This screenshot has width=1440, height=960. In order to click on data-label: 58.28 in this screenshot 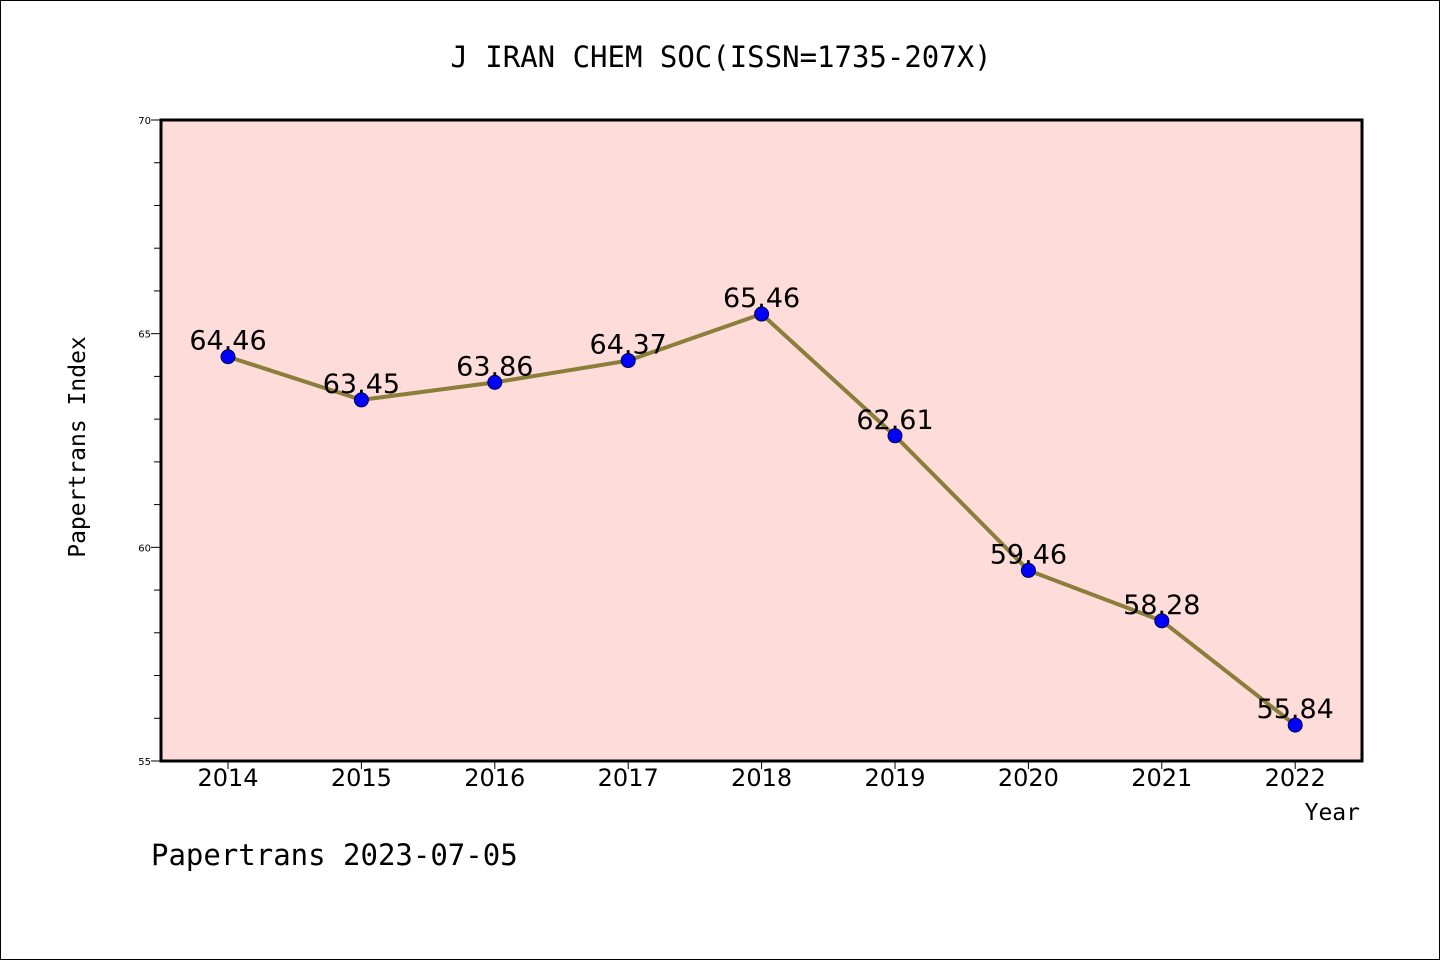, I will do `click(1161, 605)`.